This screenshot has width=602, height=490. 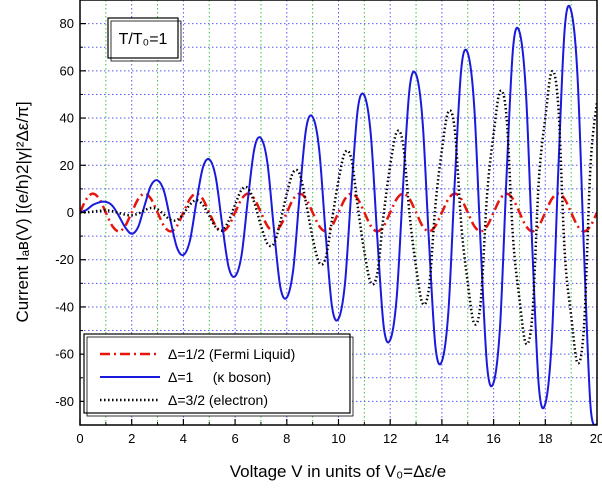 I want to click on annotation-text: T/T₀=1, so click(x=143, y=39).